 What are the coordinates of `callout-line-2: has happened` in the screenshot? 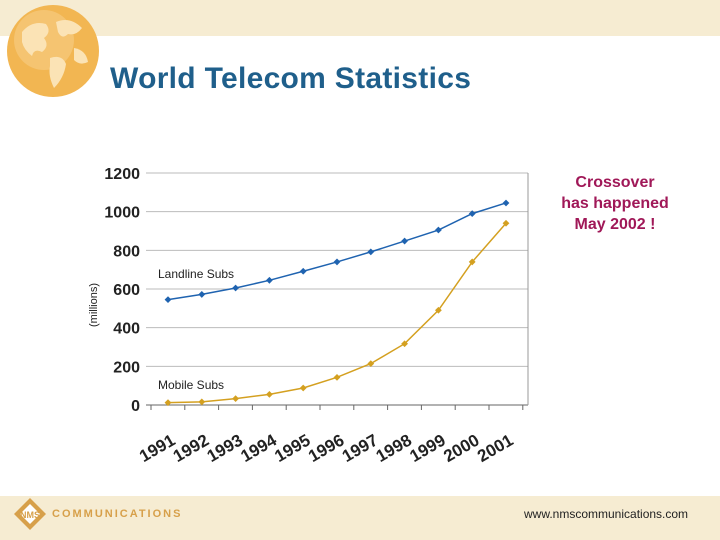 It's located at (615, 203).